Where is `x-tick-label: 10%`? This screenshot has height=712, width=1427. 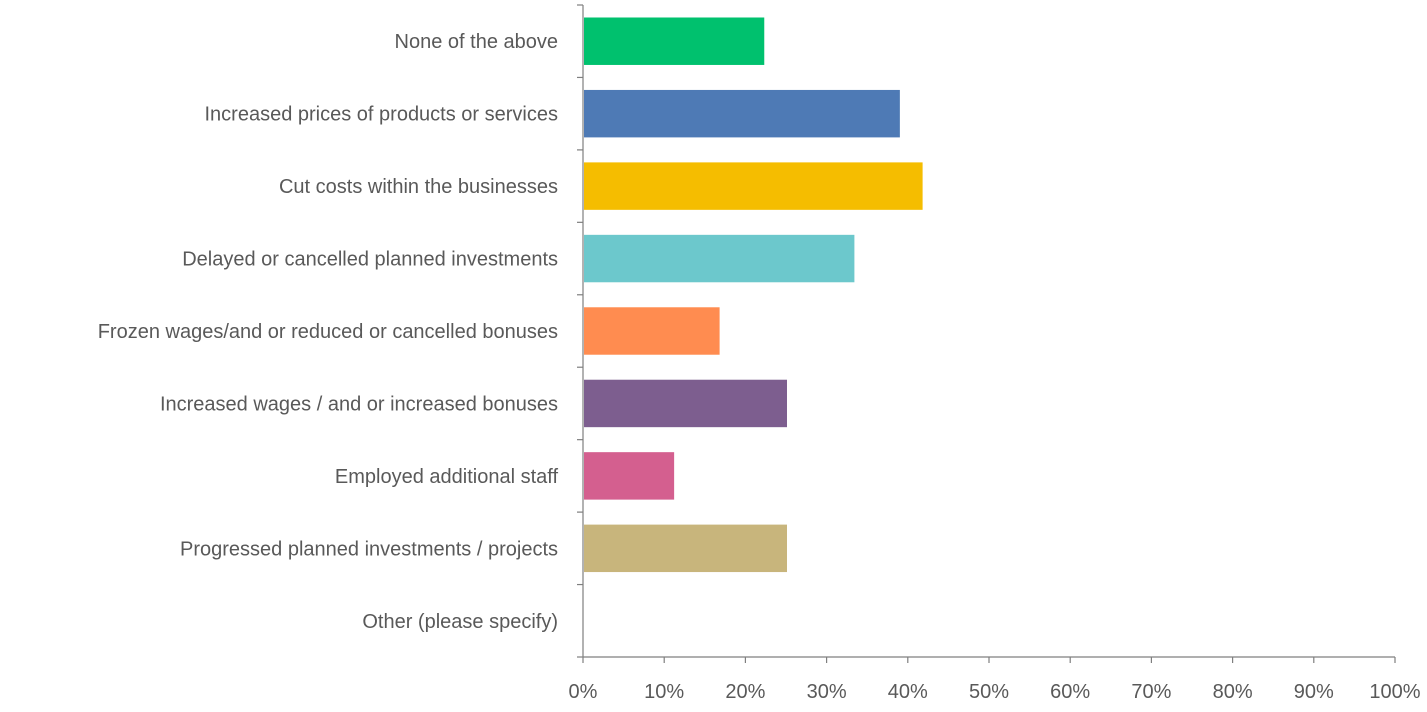 x-tick-label: 10% is located at coordinates (664, 692).